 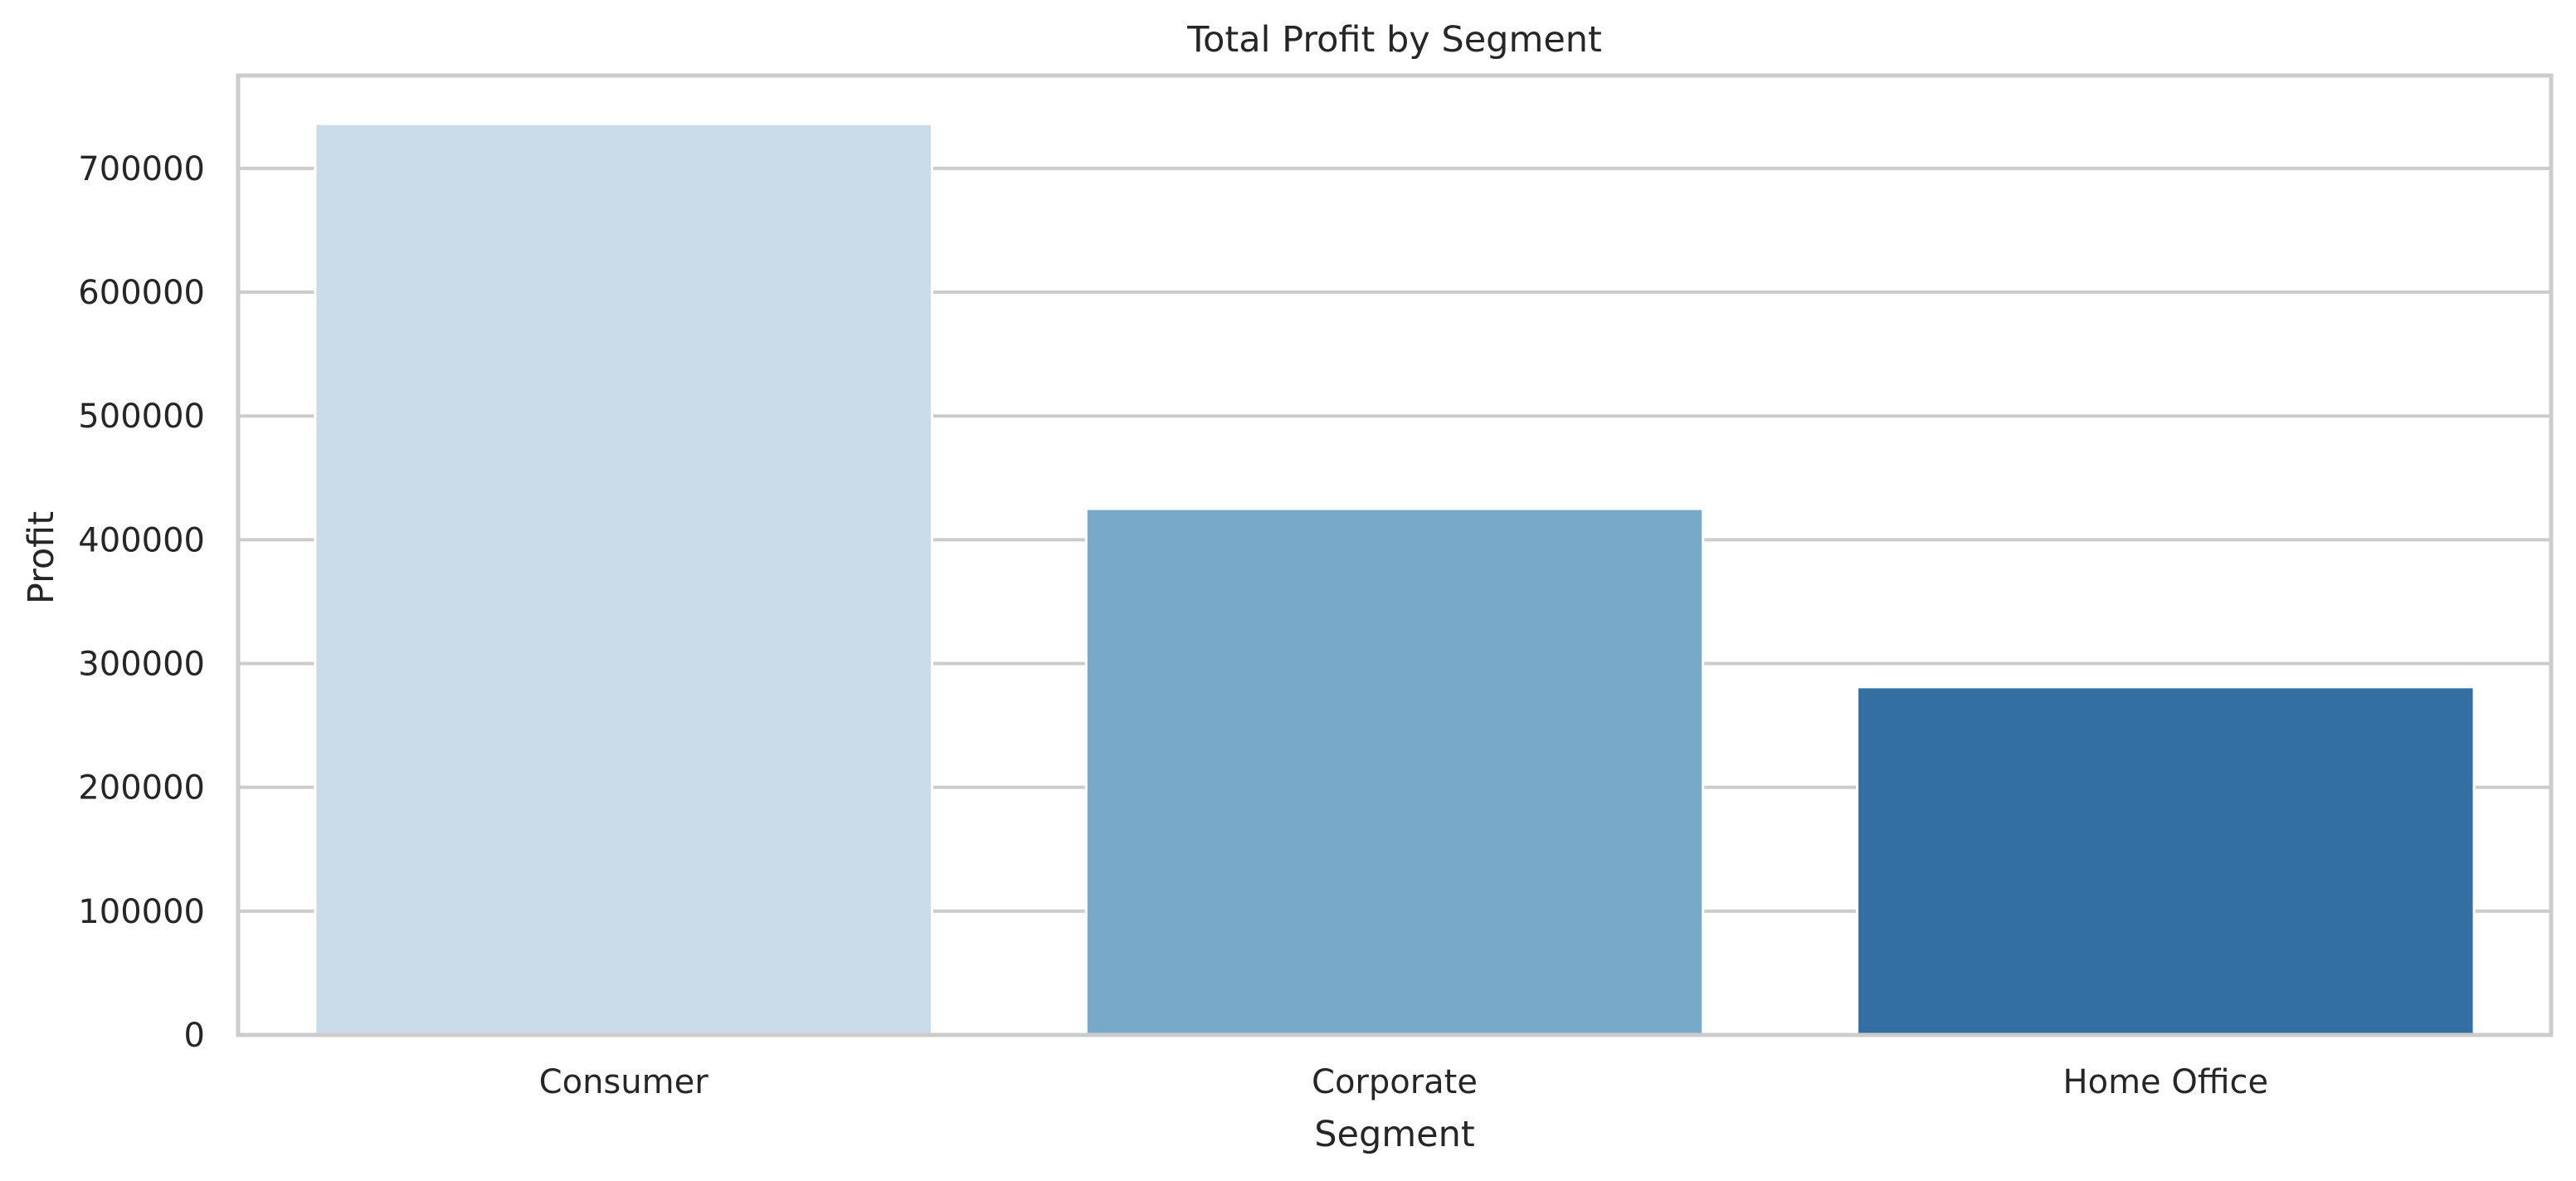 What do you see at coordinates (141, 540) in the screenshot?
I see `y-tick-label: 400000` at bounding box center [141, 540].